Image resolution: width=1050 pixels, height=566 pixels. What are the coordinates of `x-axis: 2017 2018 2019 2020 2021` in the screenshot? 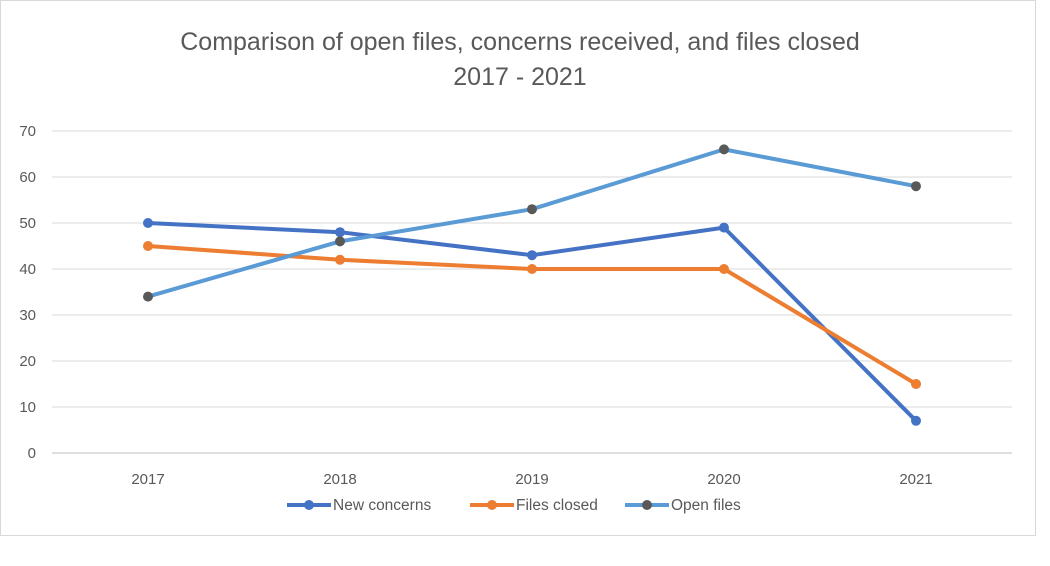 It's located at (531, 479).